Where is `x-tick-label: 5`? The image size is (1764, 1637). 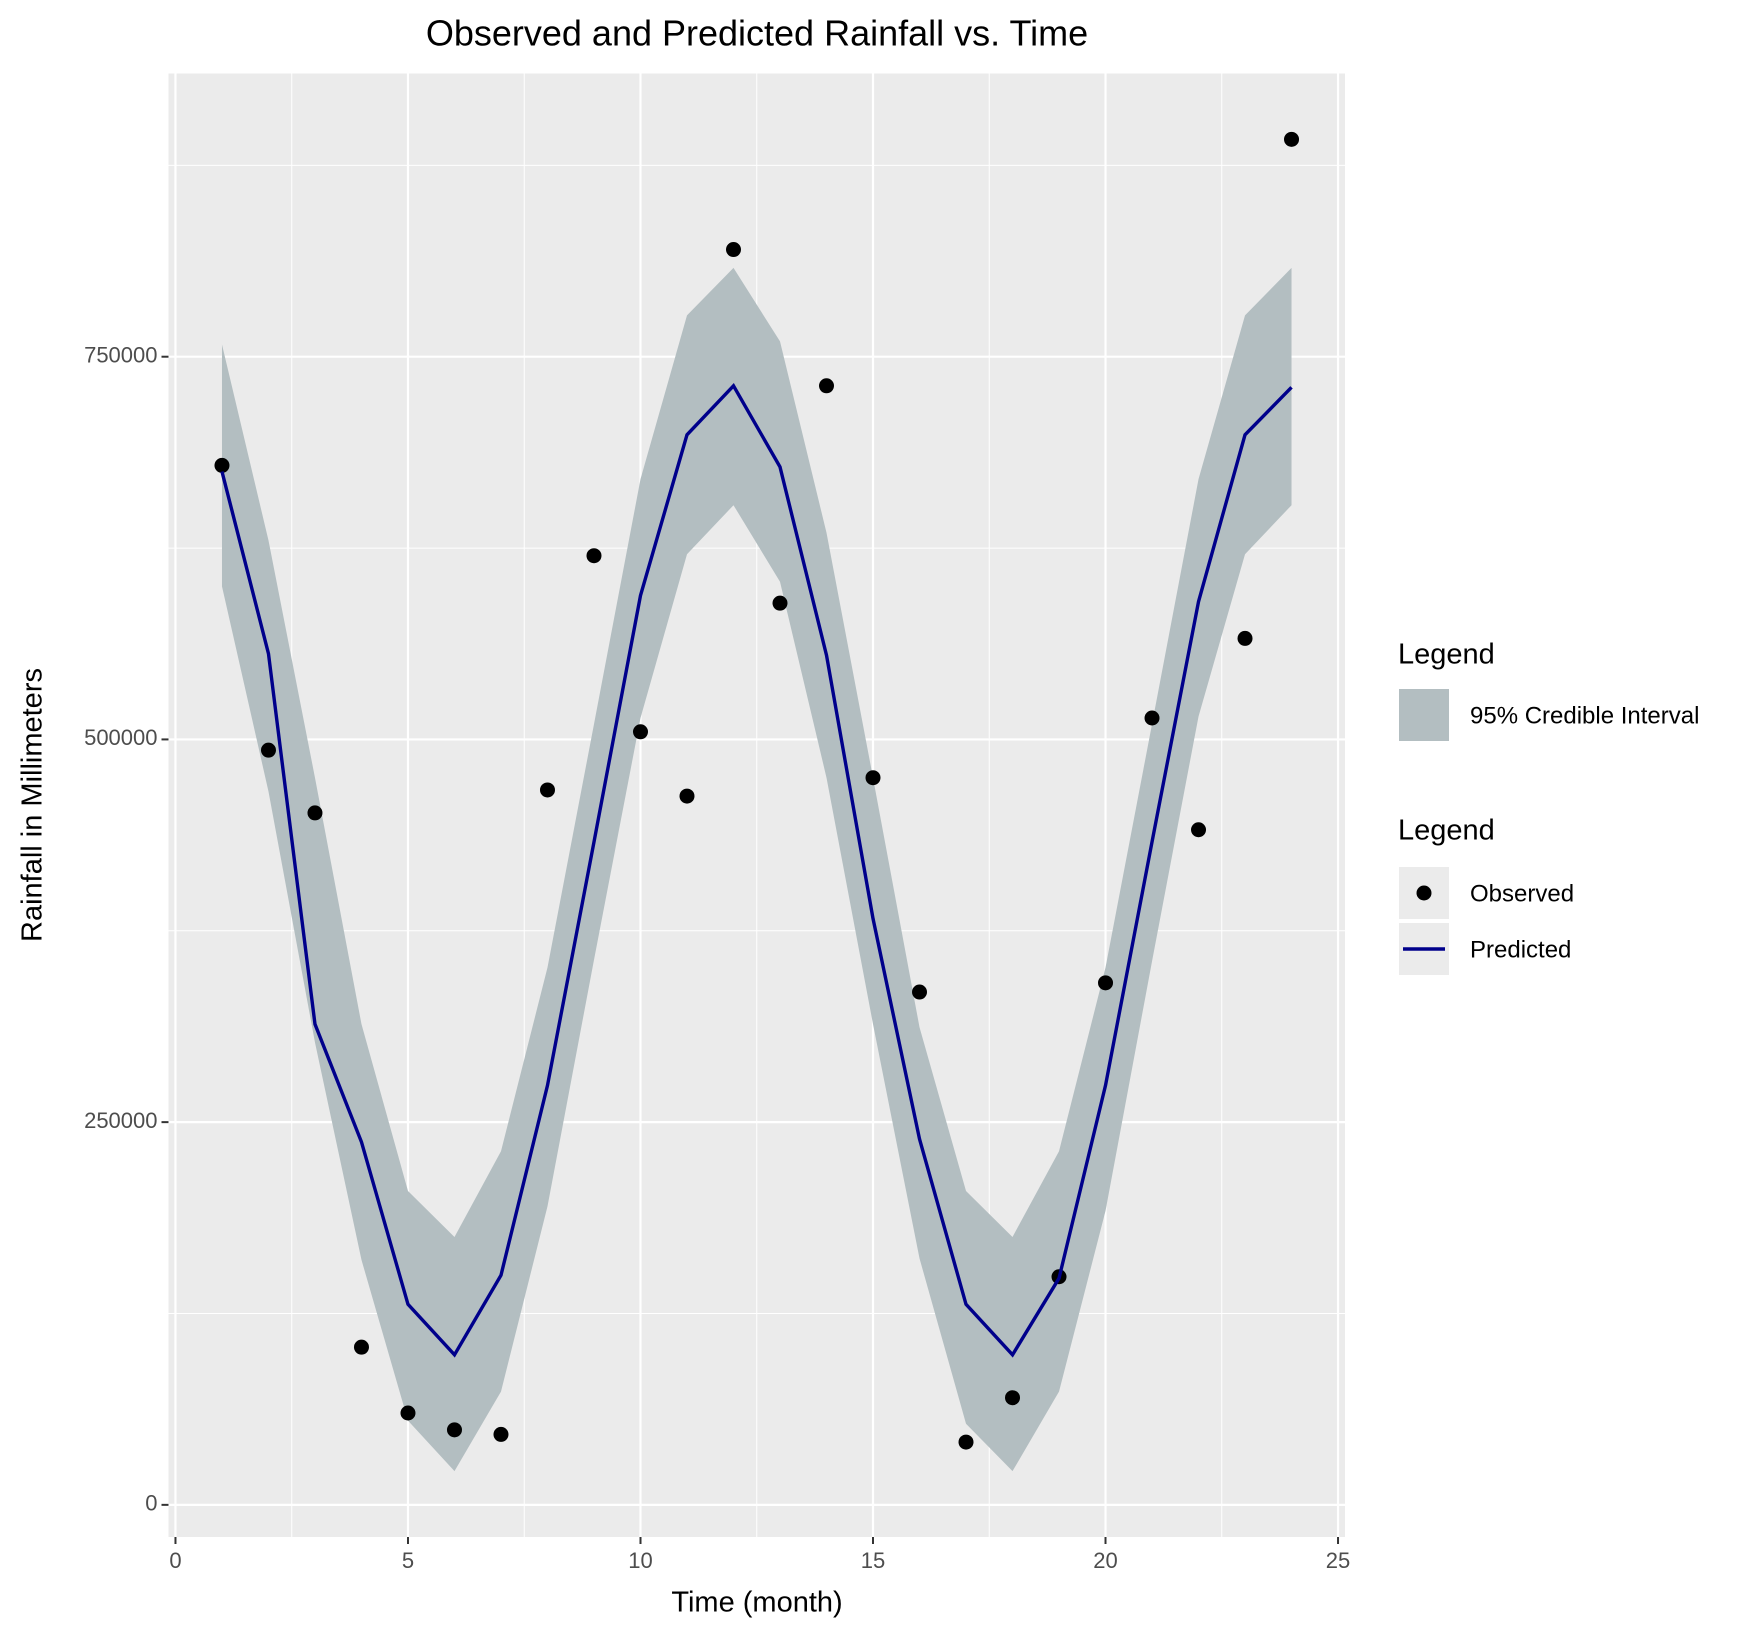 x-tick-label: 5 is located at coordinates (408, 1560).